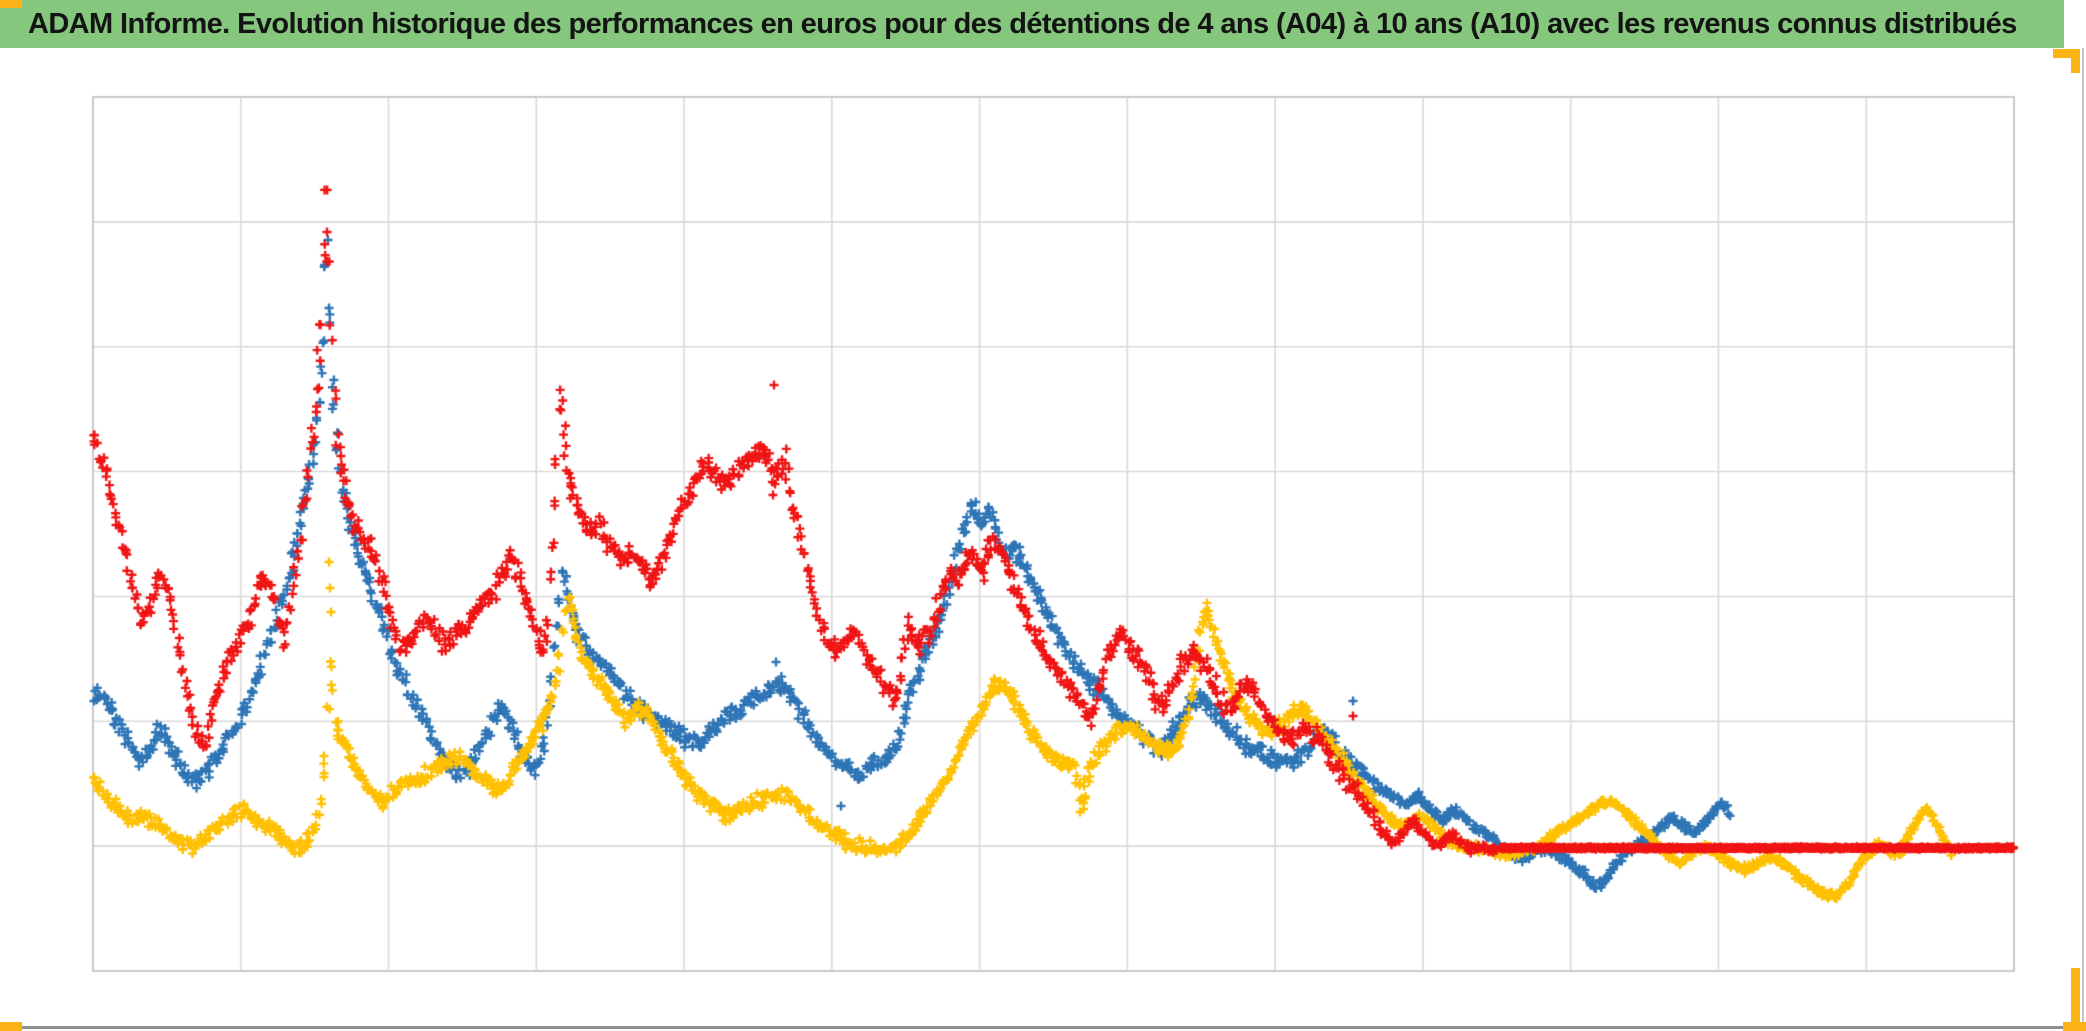 The width and height of the screenshot is (2086, 1031). What do you see at coordinates (2066, 53) in the screenshot?
I see `corner-mark-top-right-horizontal` at bounding box center [2066, 53].